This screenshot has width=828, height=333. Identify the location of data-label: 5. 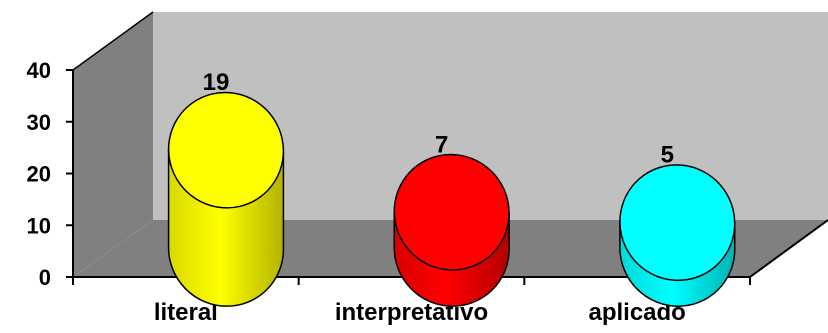
(667, 155).